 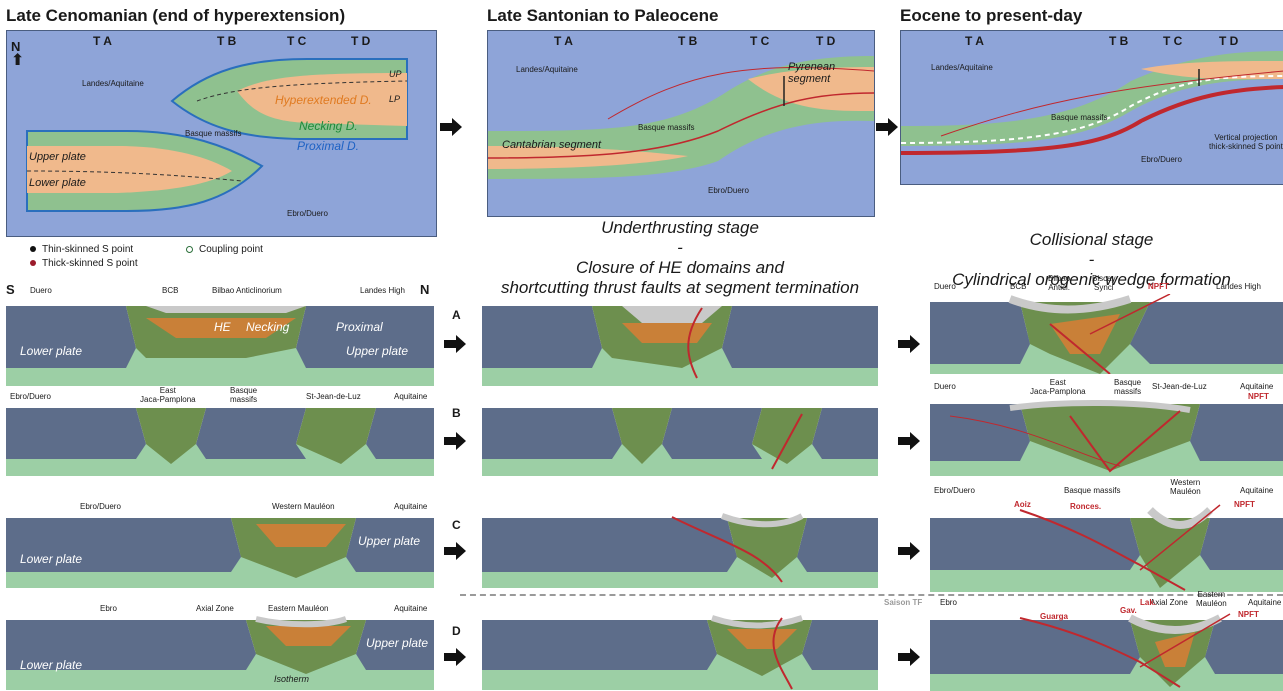 I want to click on legend-thick: Thick-skinned S point, so click(x=84, y=263).